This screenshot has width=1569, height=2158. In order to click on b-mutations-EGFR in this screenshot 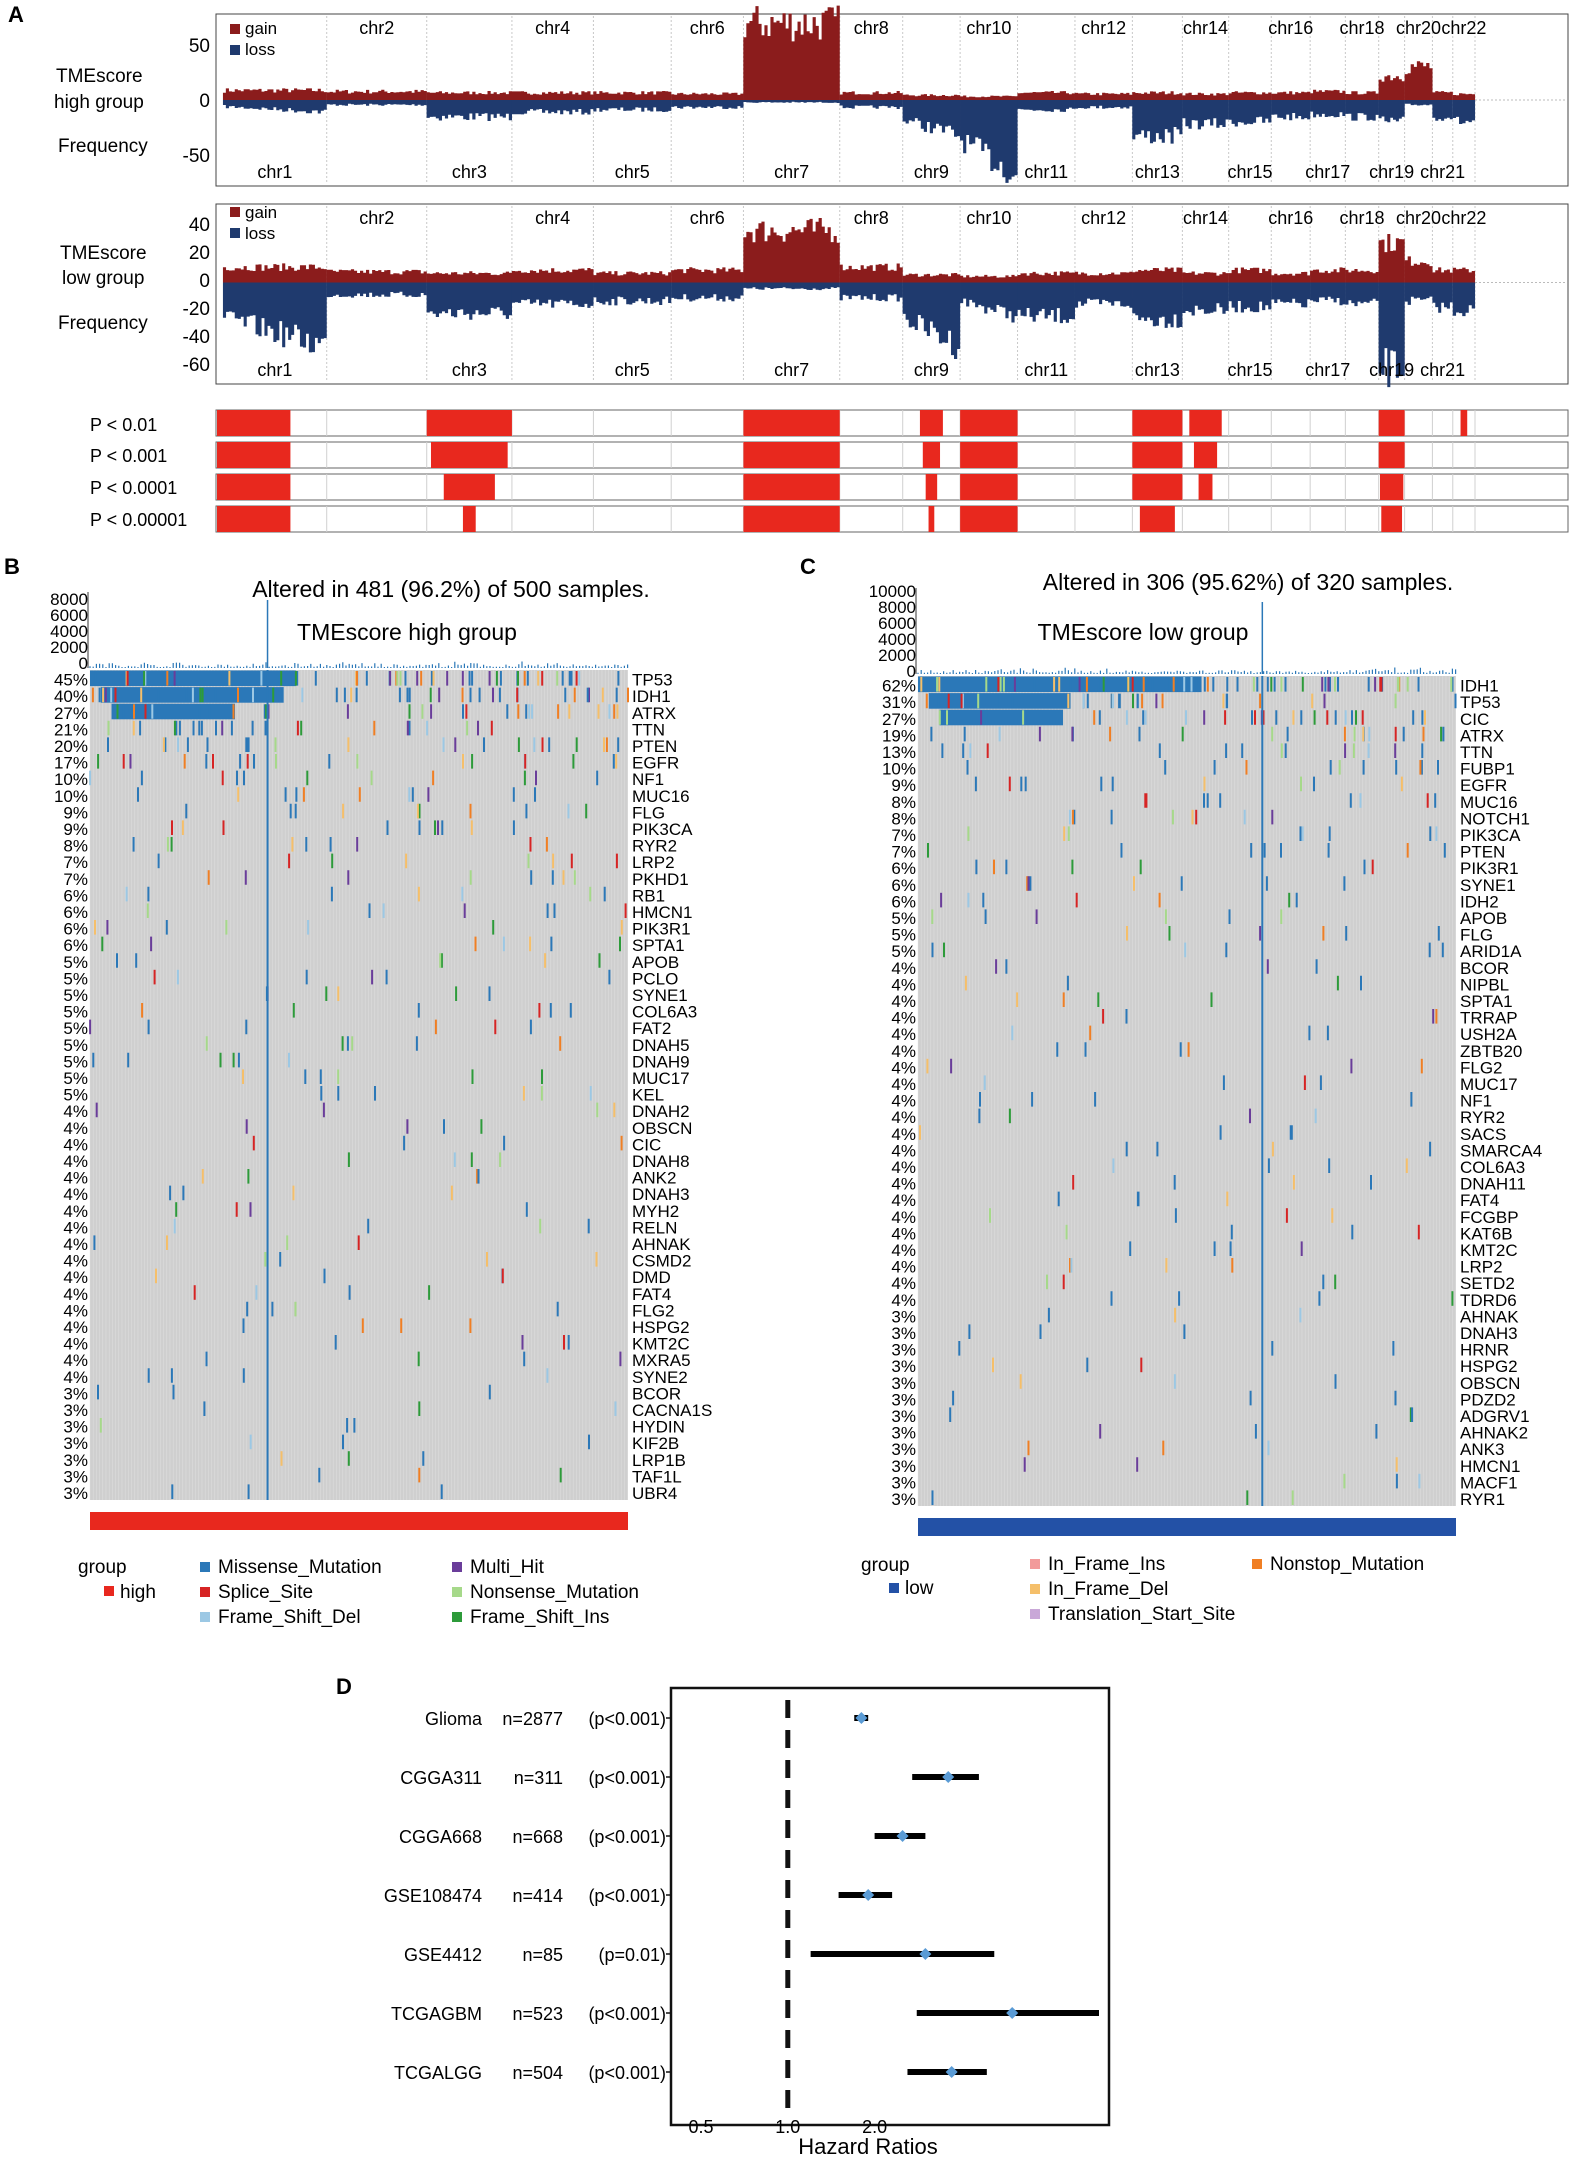, I will do `click(540, 761)`.